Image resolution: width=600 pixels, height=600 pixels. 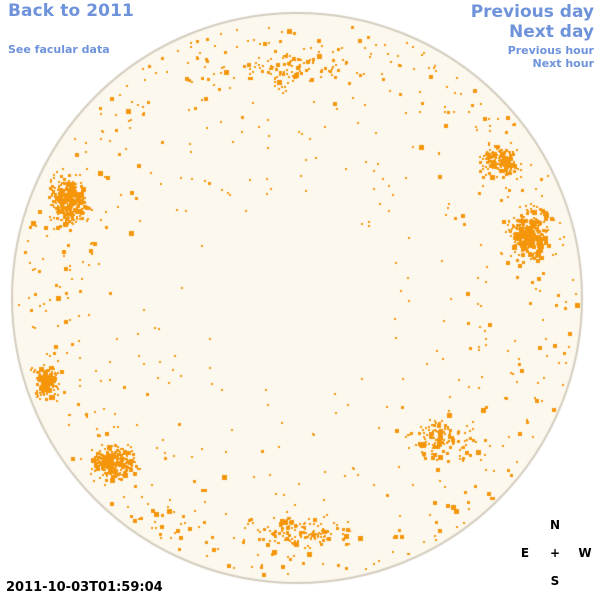 What do you see at coordinates (550, 50) in the screenshot?
I see `previous-hour-link: Previous hour` at bounding box center [550, 50].